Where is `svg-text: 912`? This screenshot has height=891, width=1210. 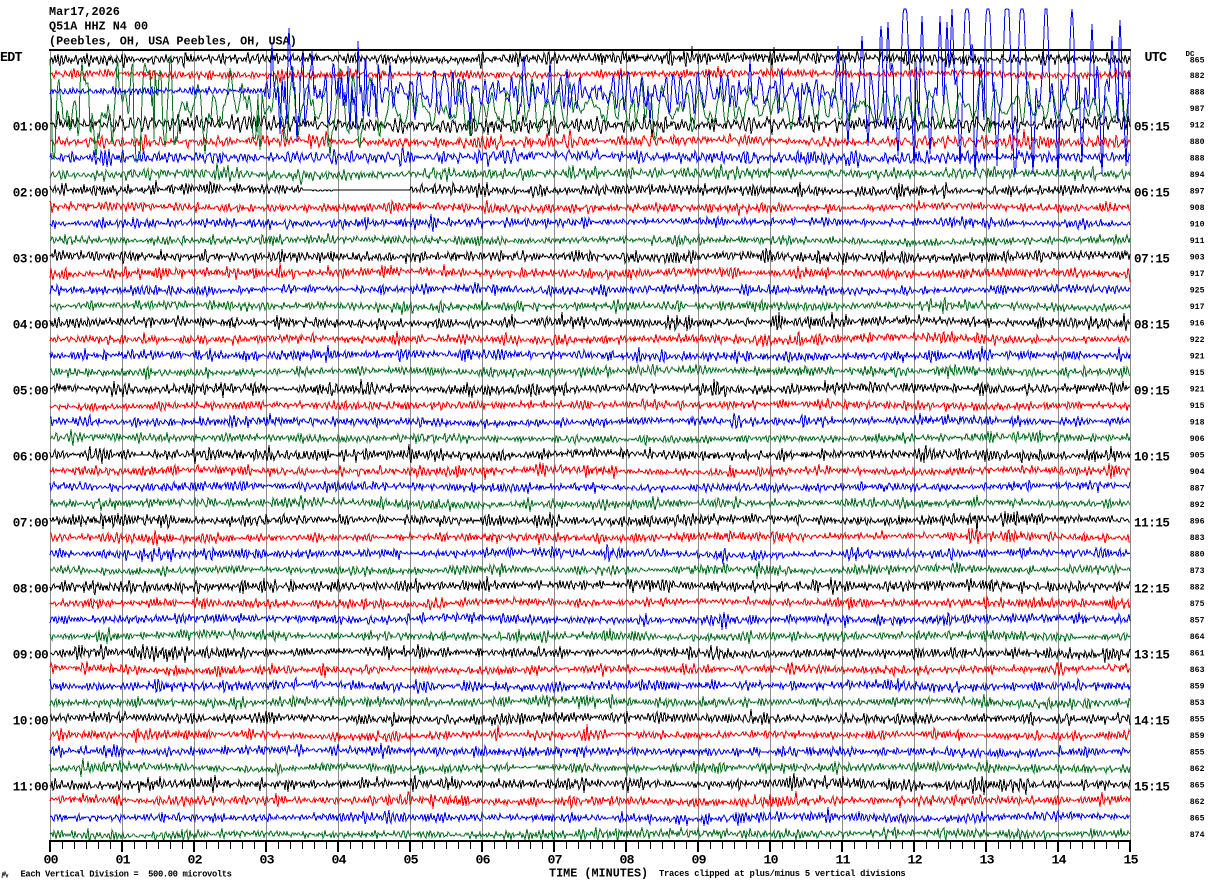
svg-text: 912 is located at coordinates (1197, 126).